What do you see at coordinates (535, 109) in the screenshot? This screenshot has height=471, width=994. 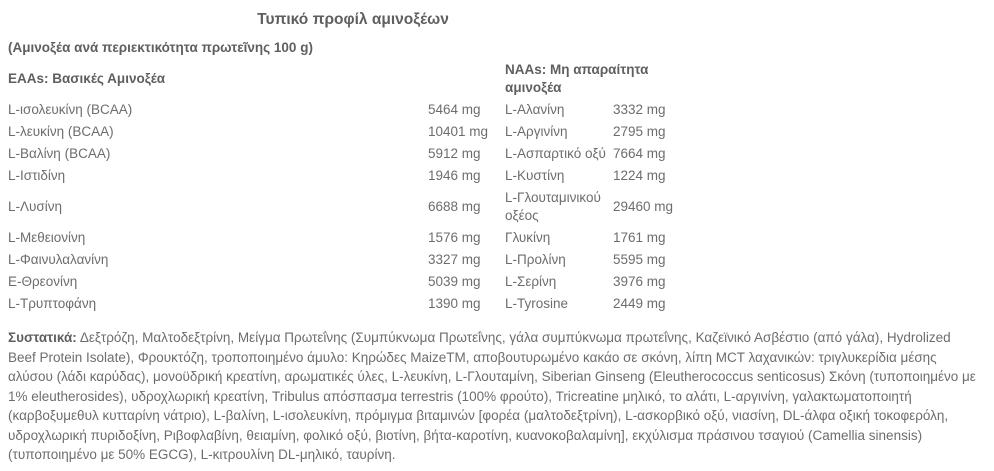 I see `naa-name-cell: L-Αλανίνη` at bounding box center [535, 109].